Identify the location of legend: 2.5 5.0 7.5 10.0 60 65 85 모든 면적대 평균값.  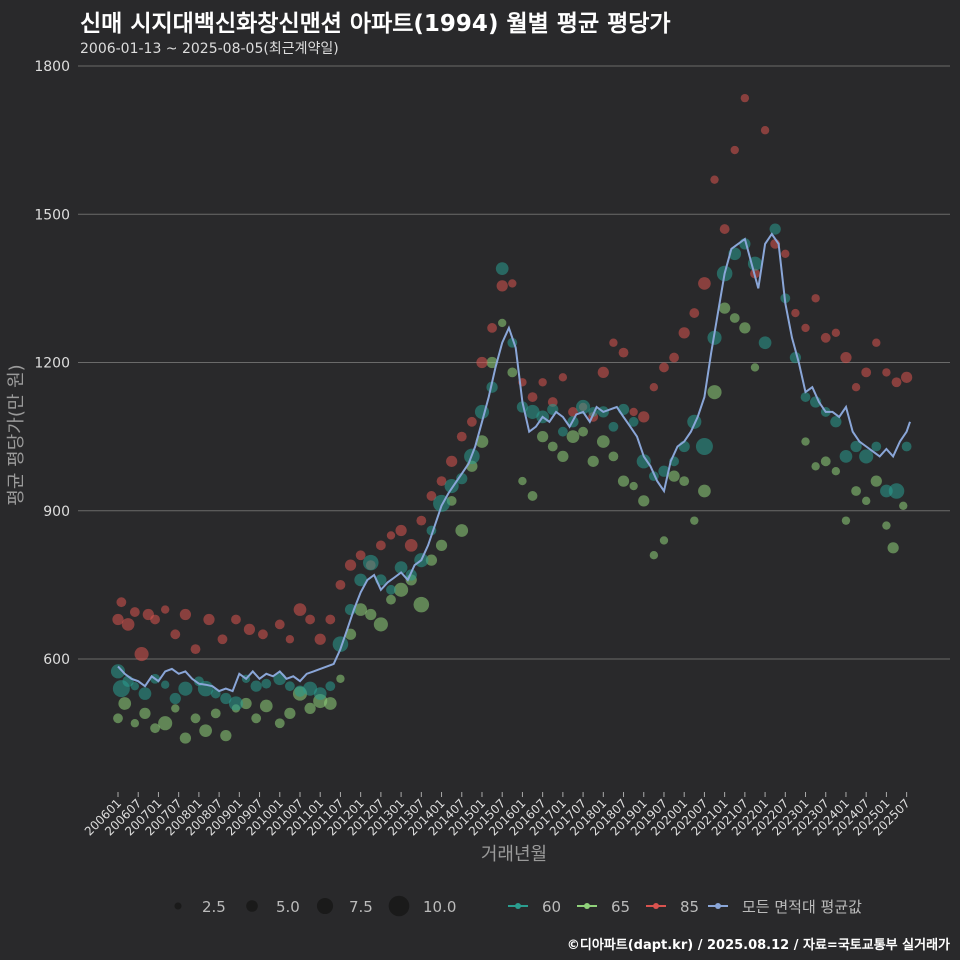
(518, 906).